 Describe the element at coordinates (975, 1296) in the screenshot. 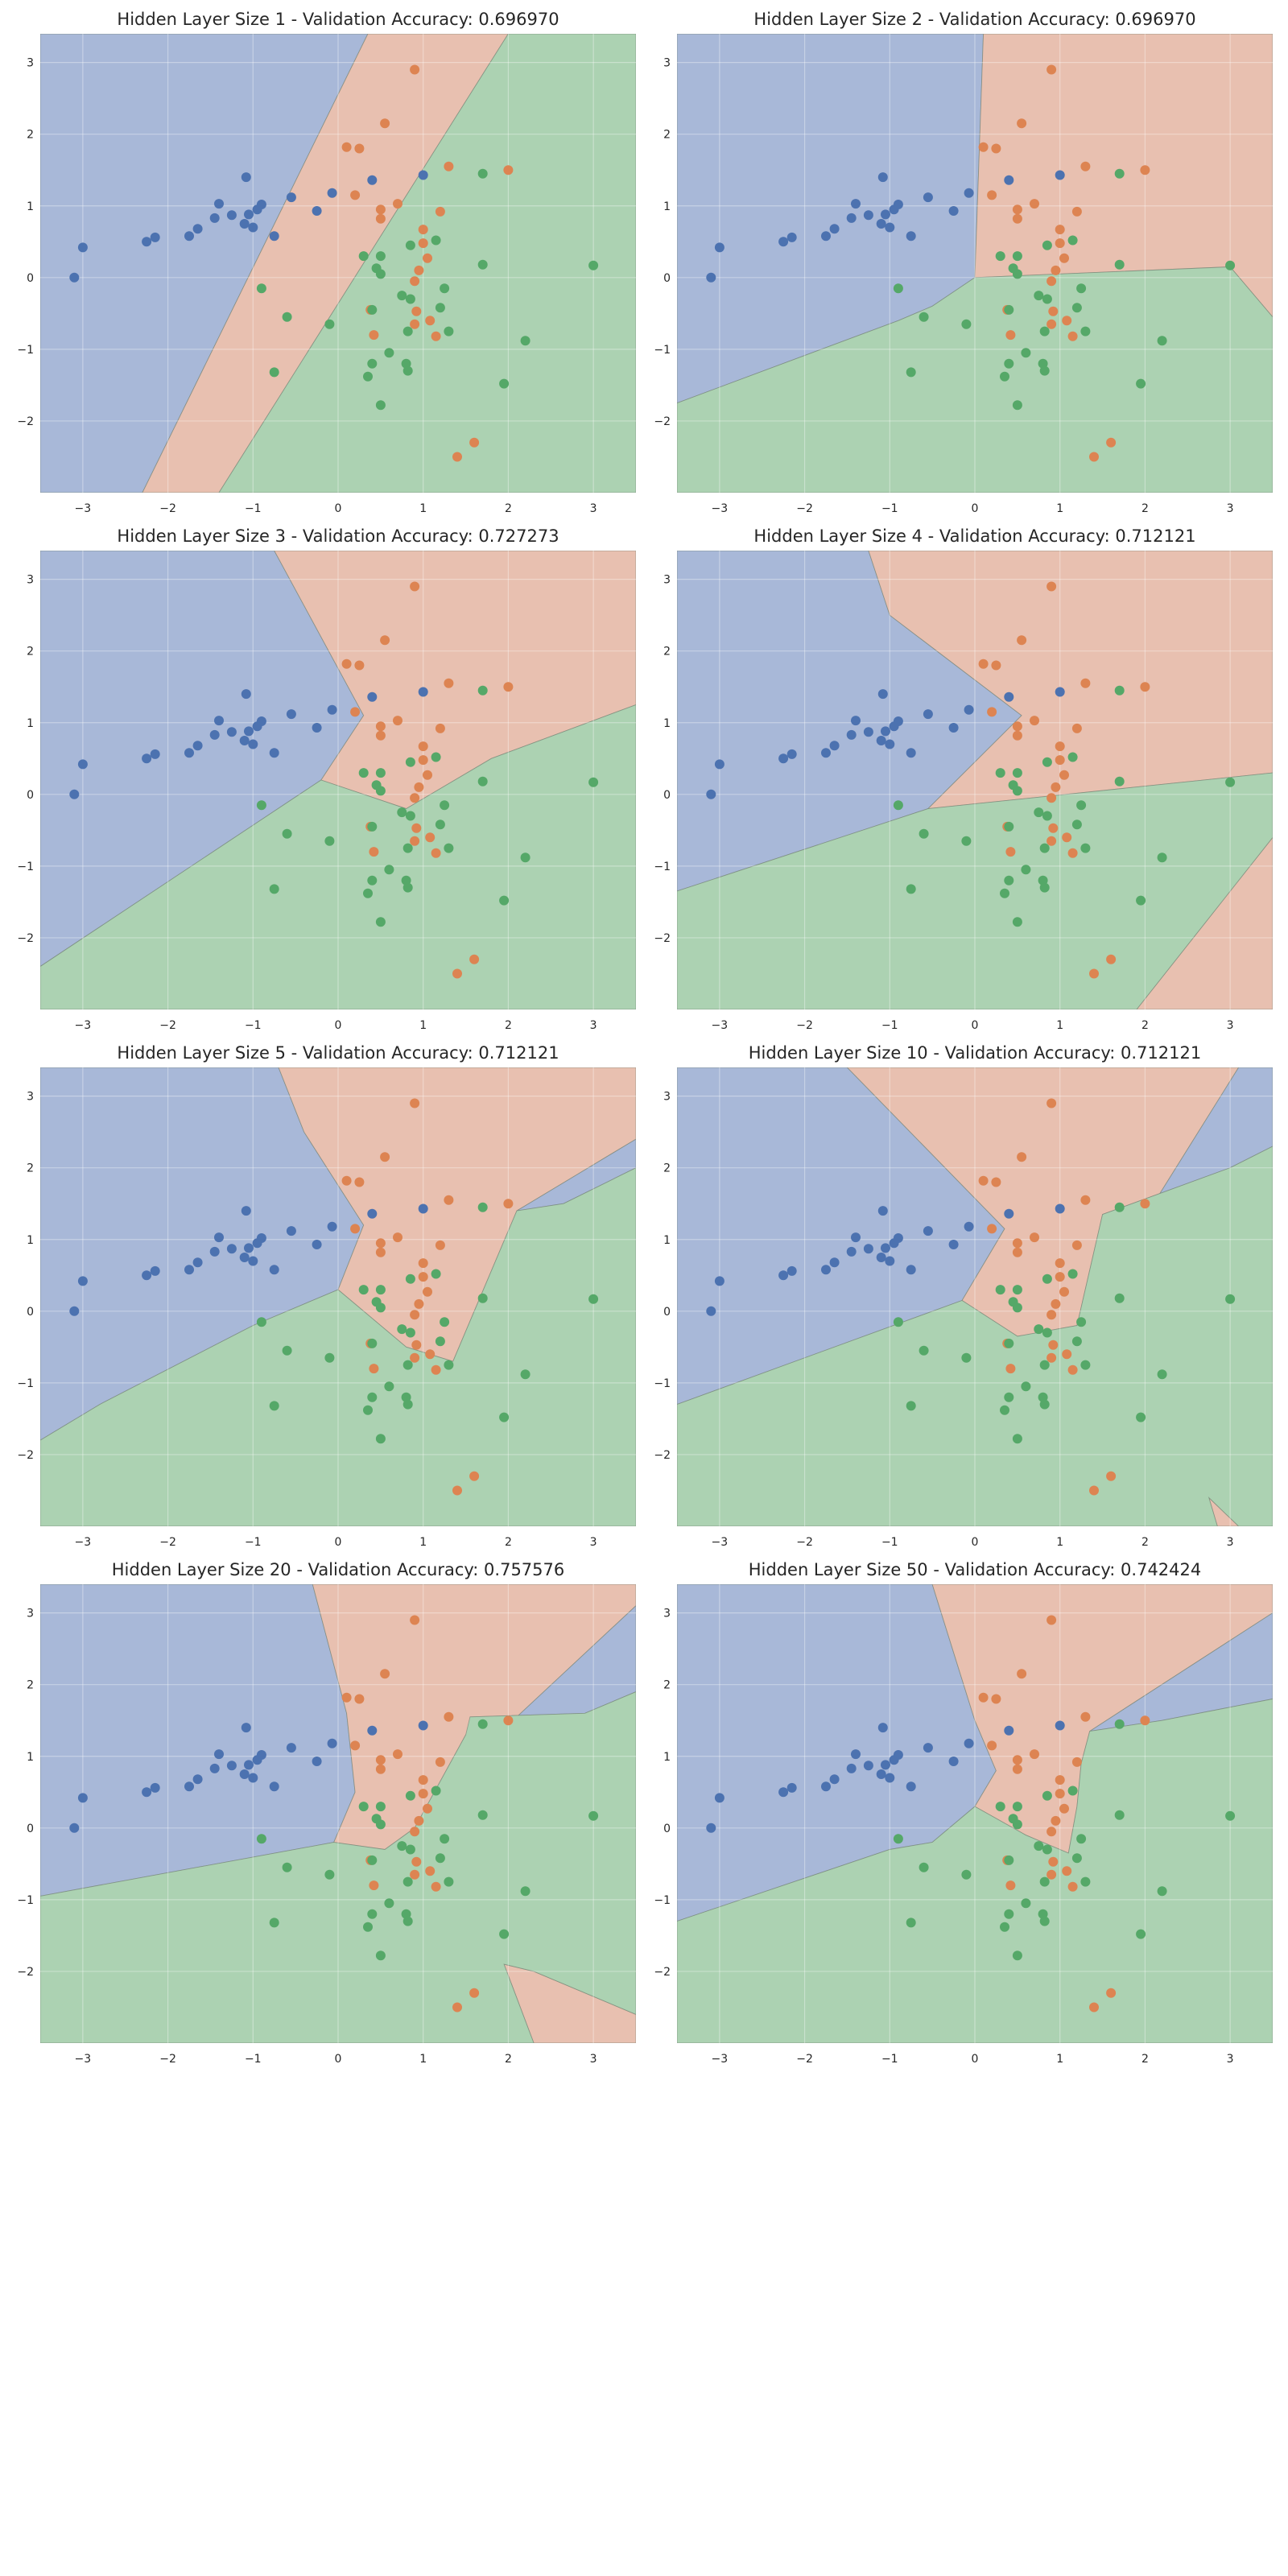

I see `plot-area` at that location.